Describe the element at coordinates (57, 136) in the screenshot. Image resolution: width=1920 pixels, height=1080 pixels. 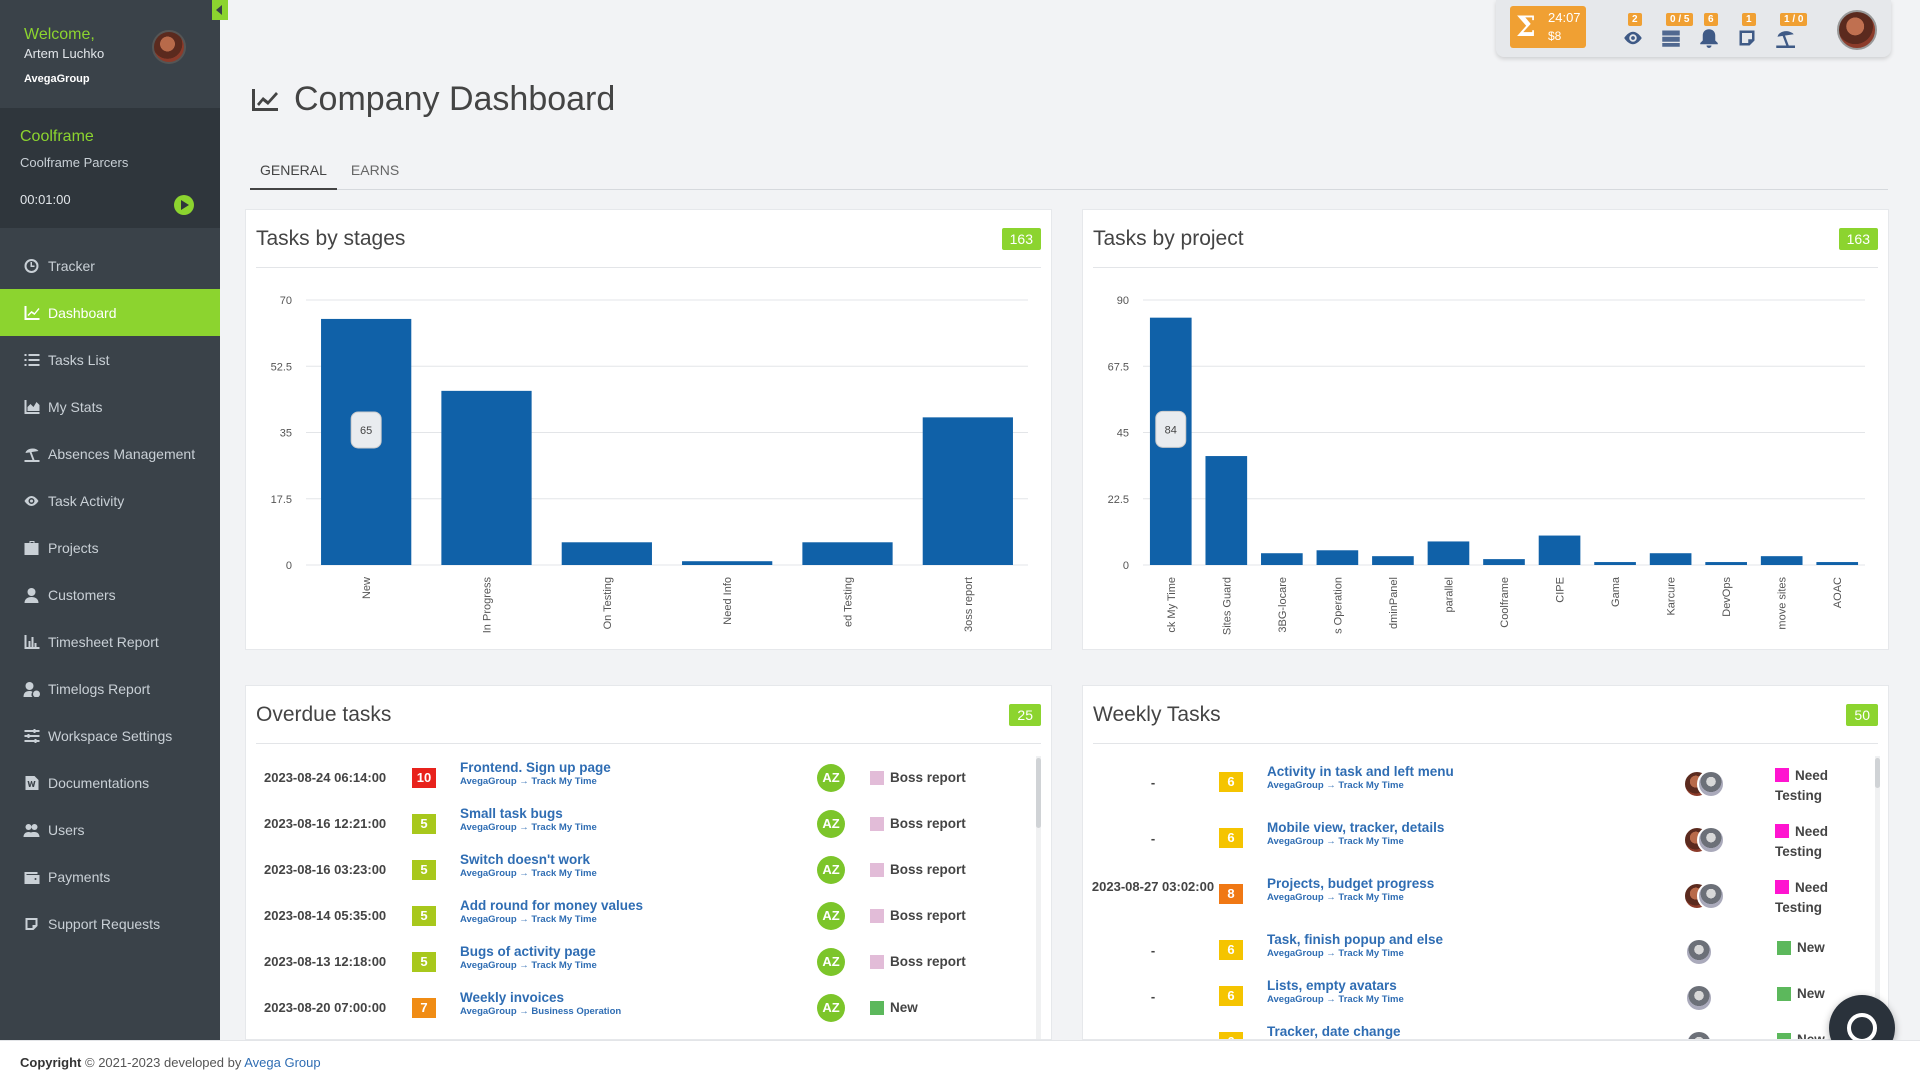
I see `tracker-project: Coolframe` at that location.